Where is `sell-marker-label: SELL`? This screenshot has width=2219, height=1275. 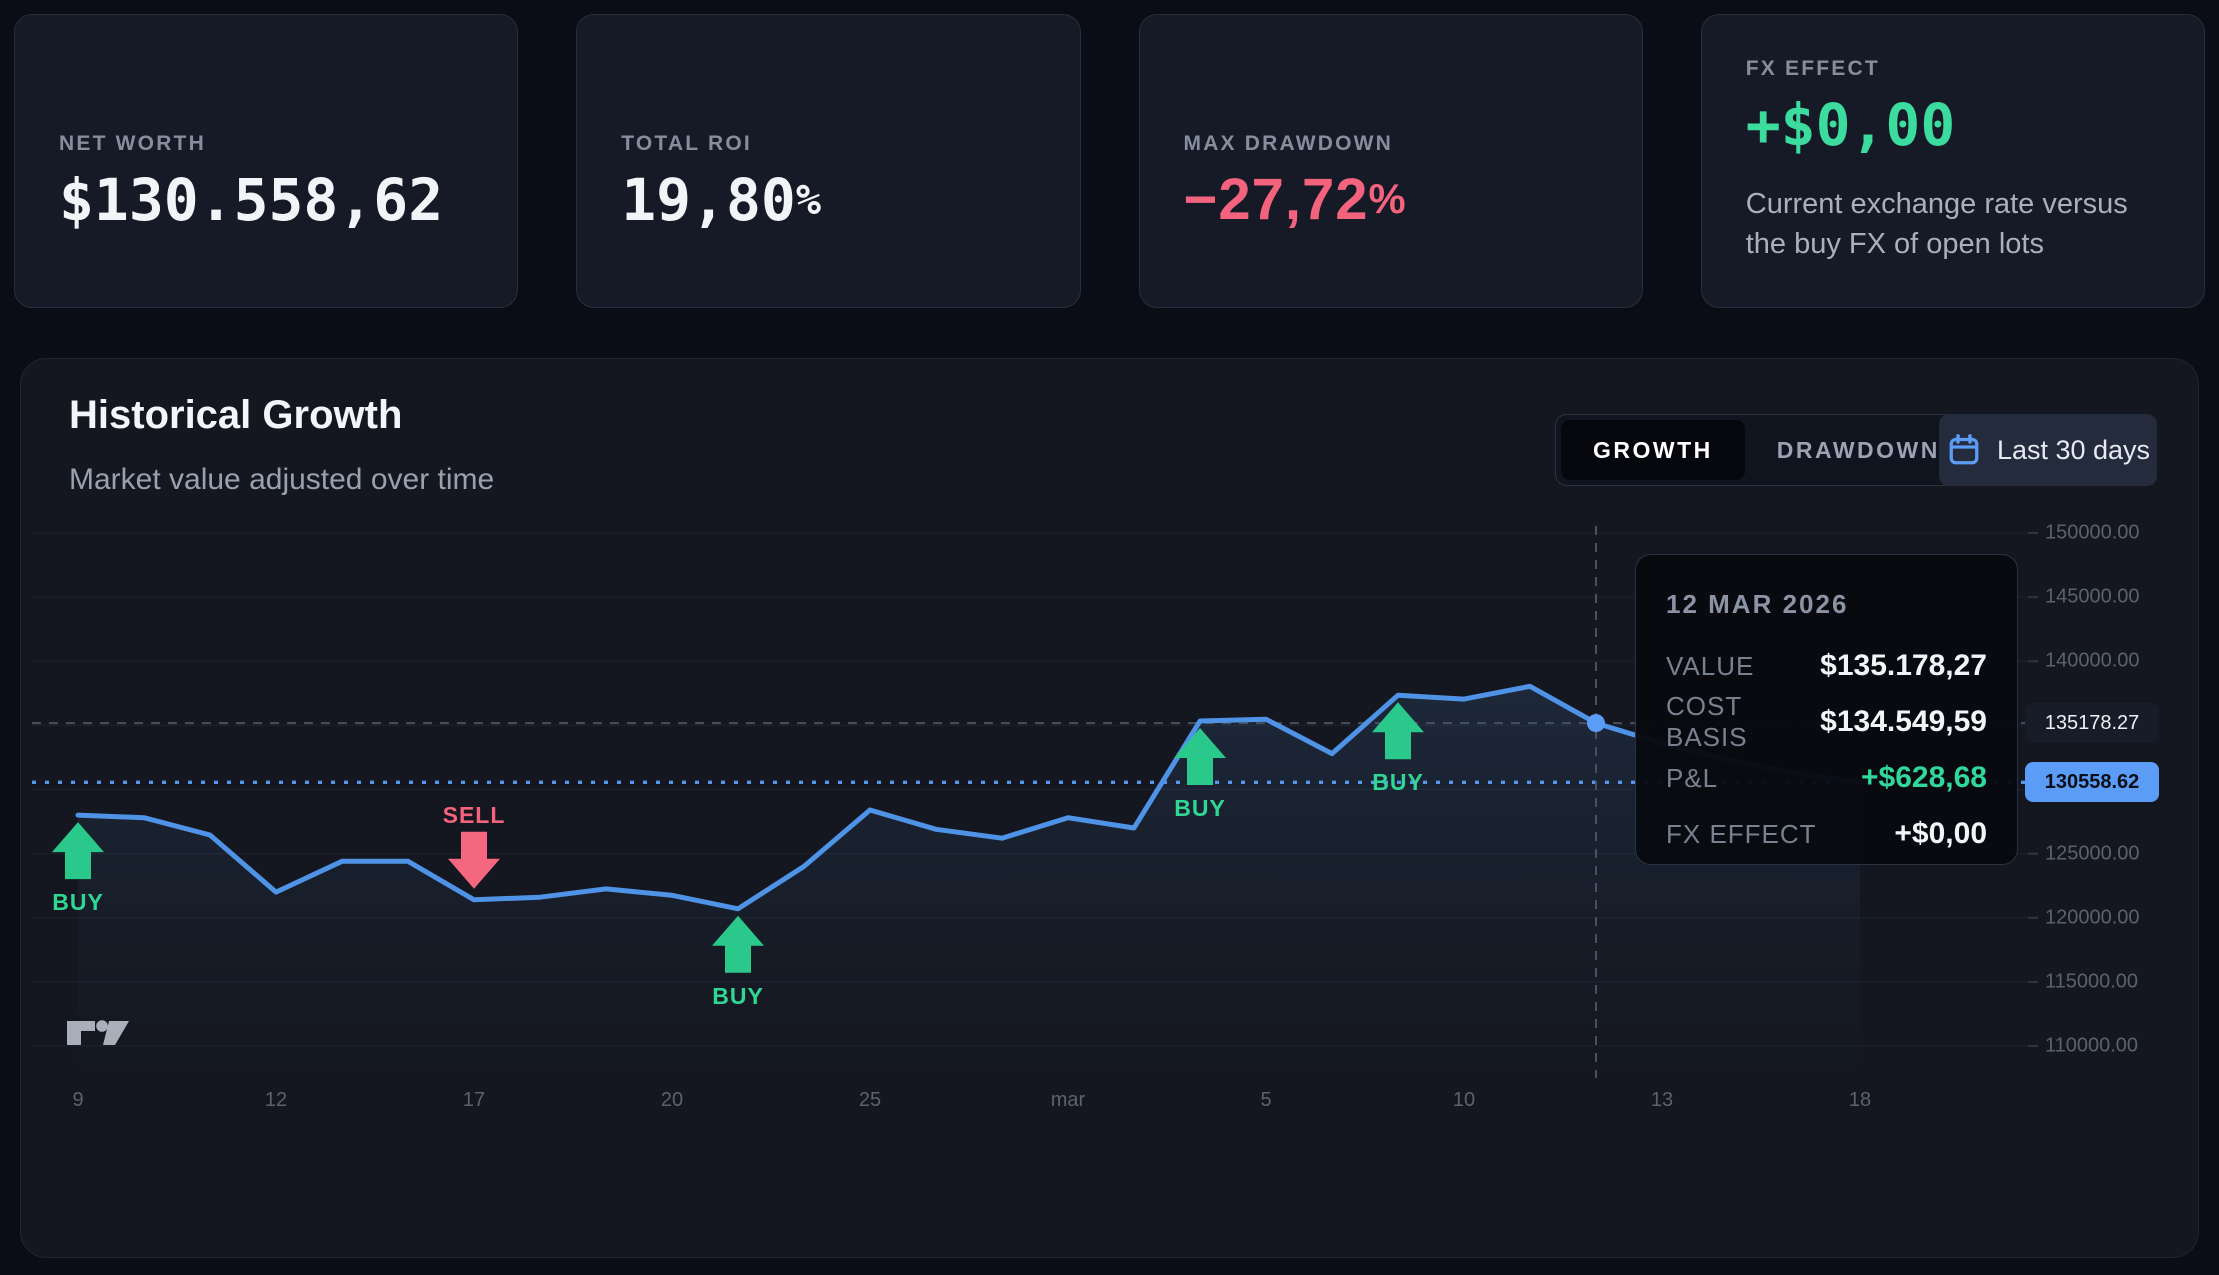
sell-marker-label: SELL is located at coordinates (474, 815).